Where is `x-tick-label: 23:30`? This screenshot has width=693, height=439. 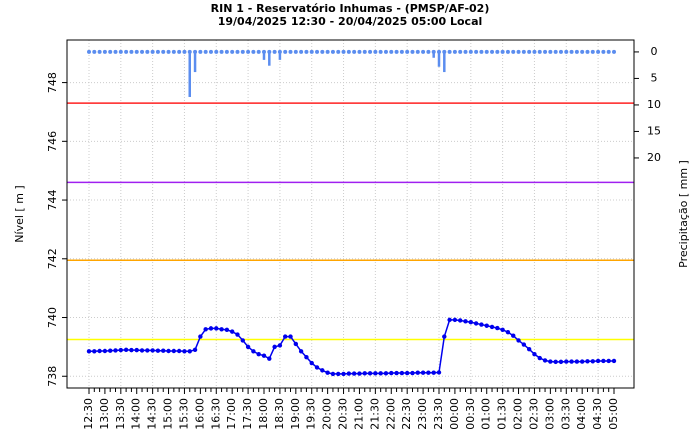 x-tick-label: 23:30 is located at coordinates (438, 414).